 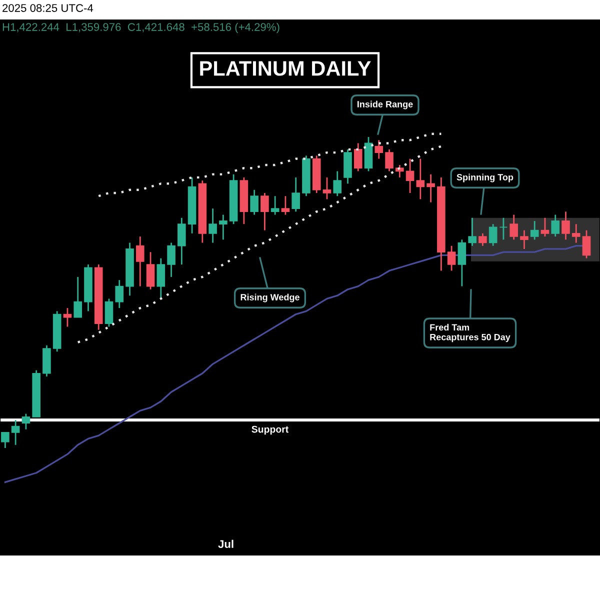 I want to click on text: Jul, so click(x=226, y=544).